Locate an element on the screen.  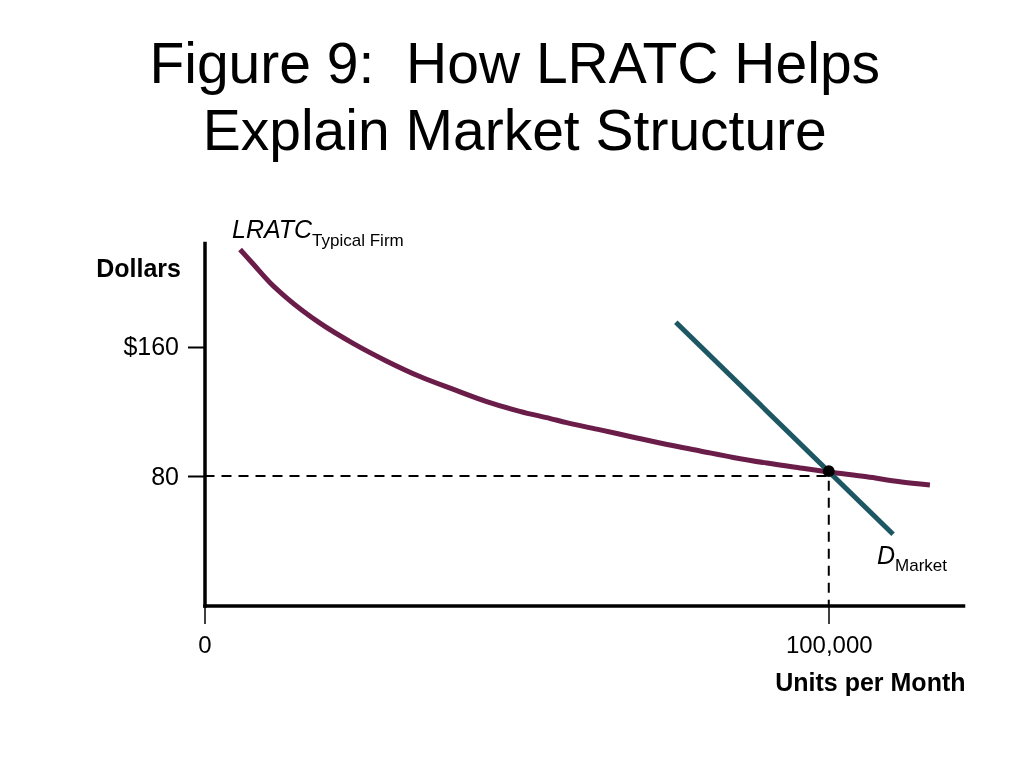
x-tick-label: 100,000 is located at coordinates (829, 644).